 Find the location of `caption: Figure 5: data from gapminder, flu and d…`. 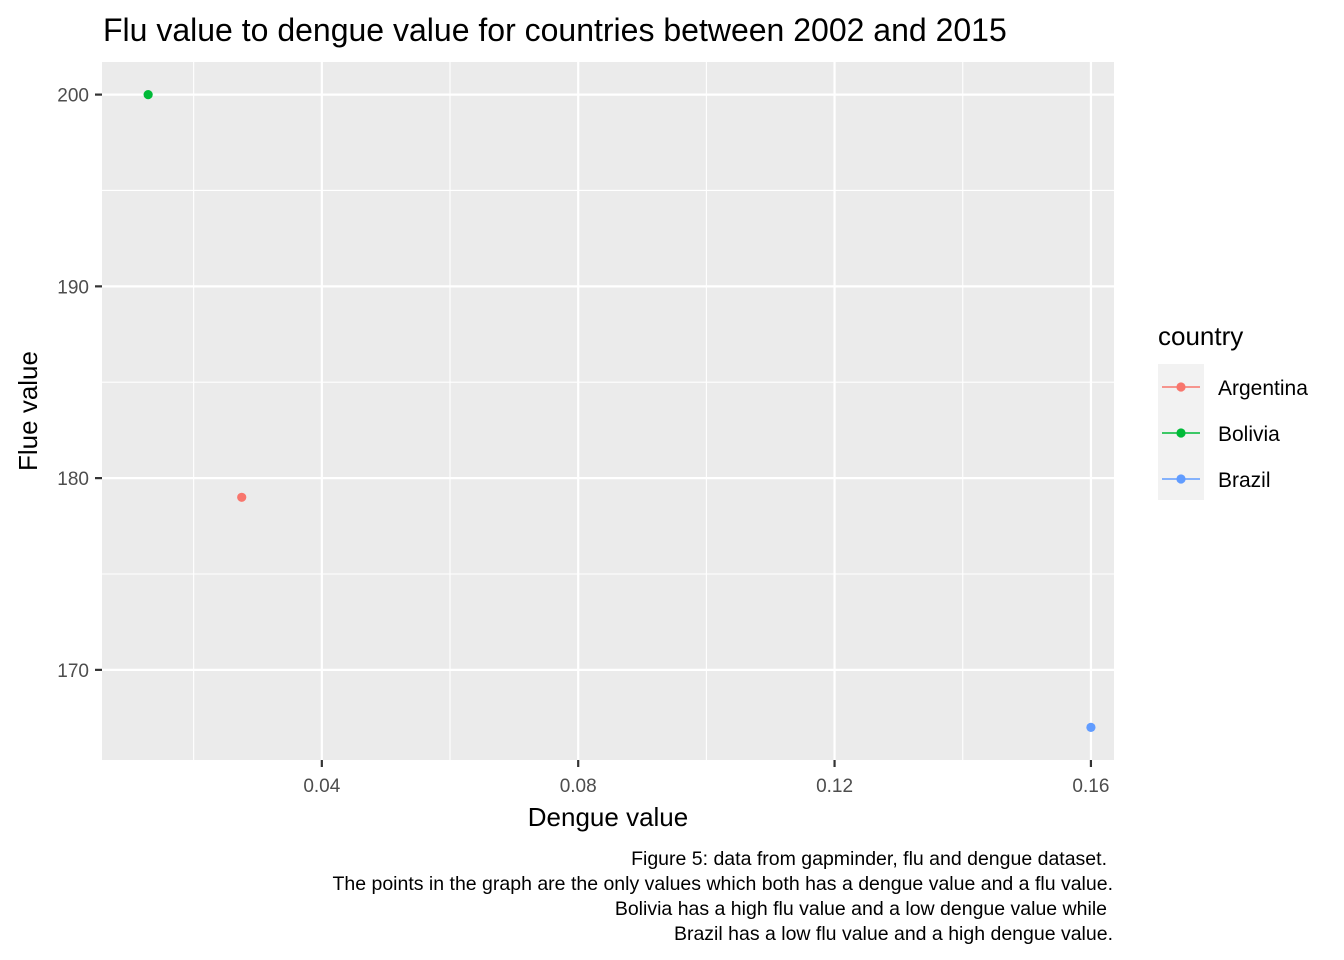

caption: Figure 5: data from gapminder, flu and d… is located at coordinates (722, 896).